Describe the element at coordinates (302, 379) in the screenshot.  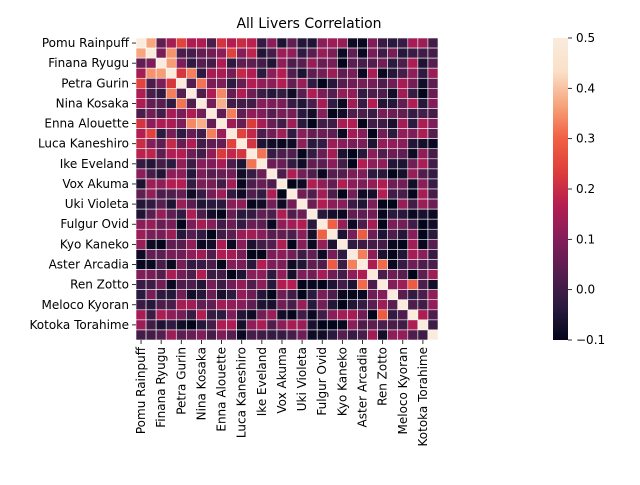
I see `x-tick-label: Uki Violeta` at that location.